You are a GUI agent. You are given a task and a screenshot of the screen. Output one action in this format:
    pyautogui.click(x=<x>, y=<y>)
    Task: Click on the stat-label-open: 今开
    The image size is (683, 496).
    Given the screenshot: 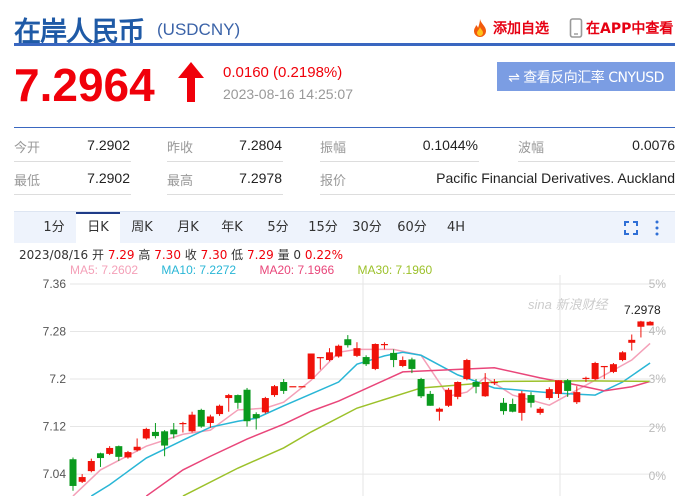 What is the action you would take?
    pyautogui.click(x=27, y=148)
    